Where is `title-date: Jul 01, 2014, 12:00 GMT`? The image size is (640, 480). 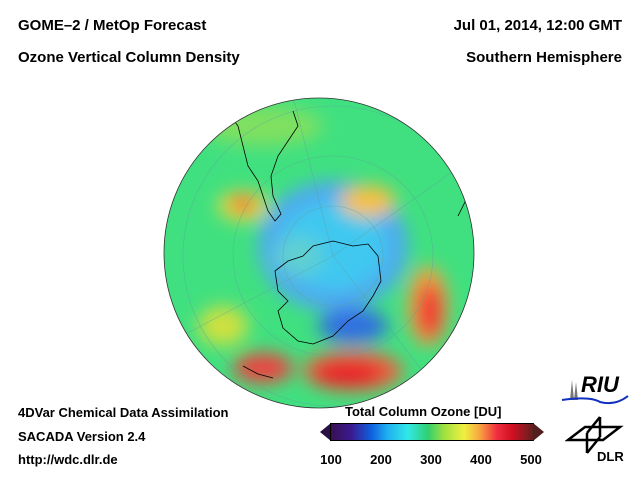 title-date: Jul 01, 2014, 12:00 GMT is located at coordinates (537, 25).